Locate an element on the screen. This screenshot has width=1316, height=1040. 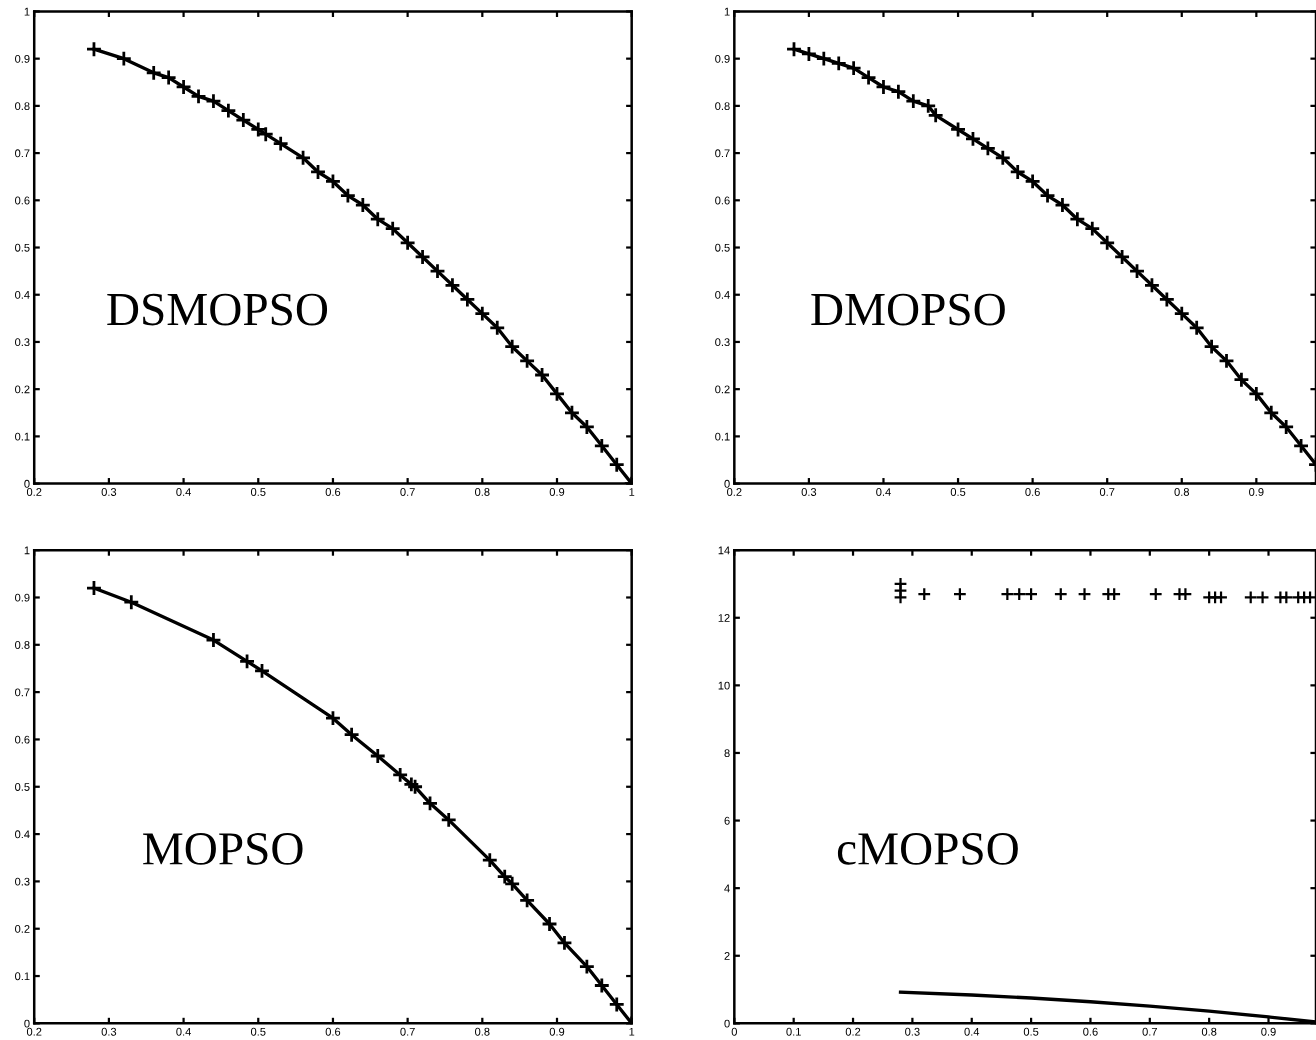
annotation: MOPSO is located at coordinates (223, 849).